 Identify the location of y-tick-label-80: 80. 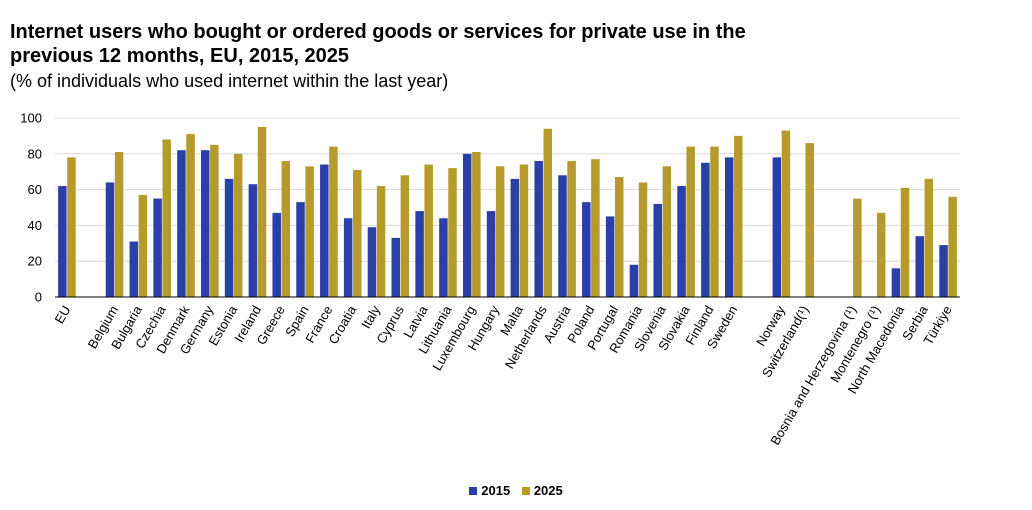
(35, 153).